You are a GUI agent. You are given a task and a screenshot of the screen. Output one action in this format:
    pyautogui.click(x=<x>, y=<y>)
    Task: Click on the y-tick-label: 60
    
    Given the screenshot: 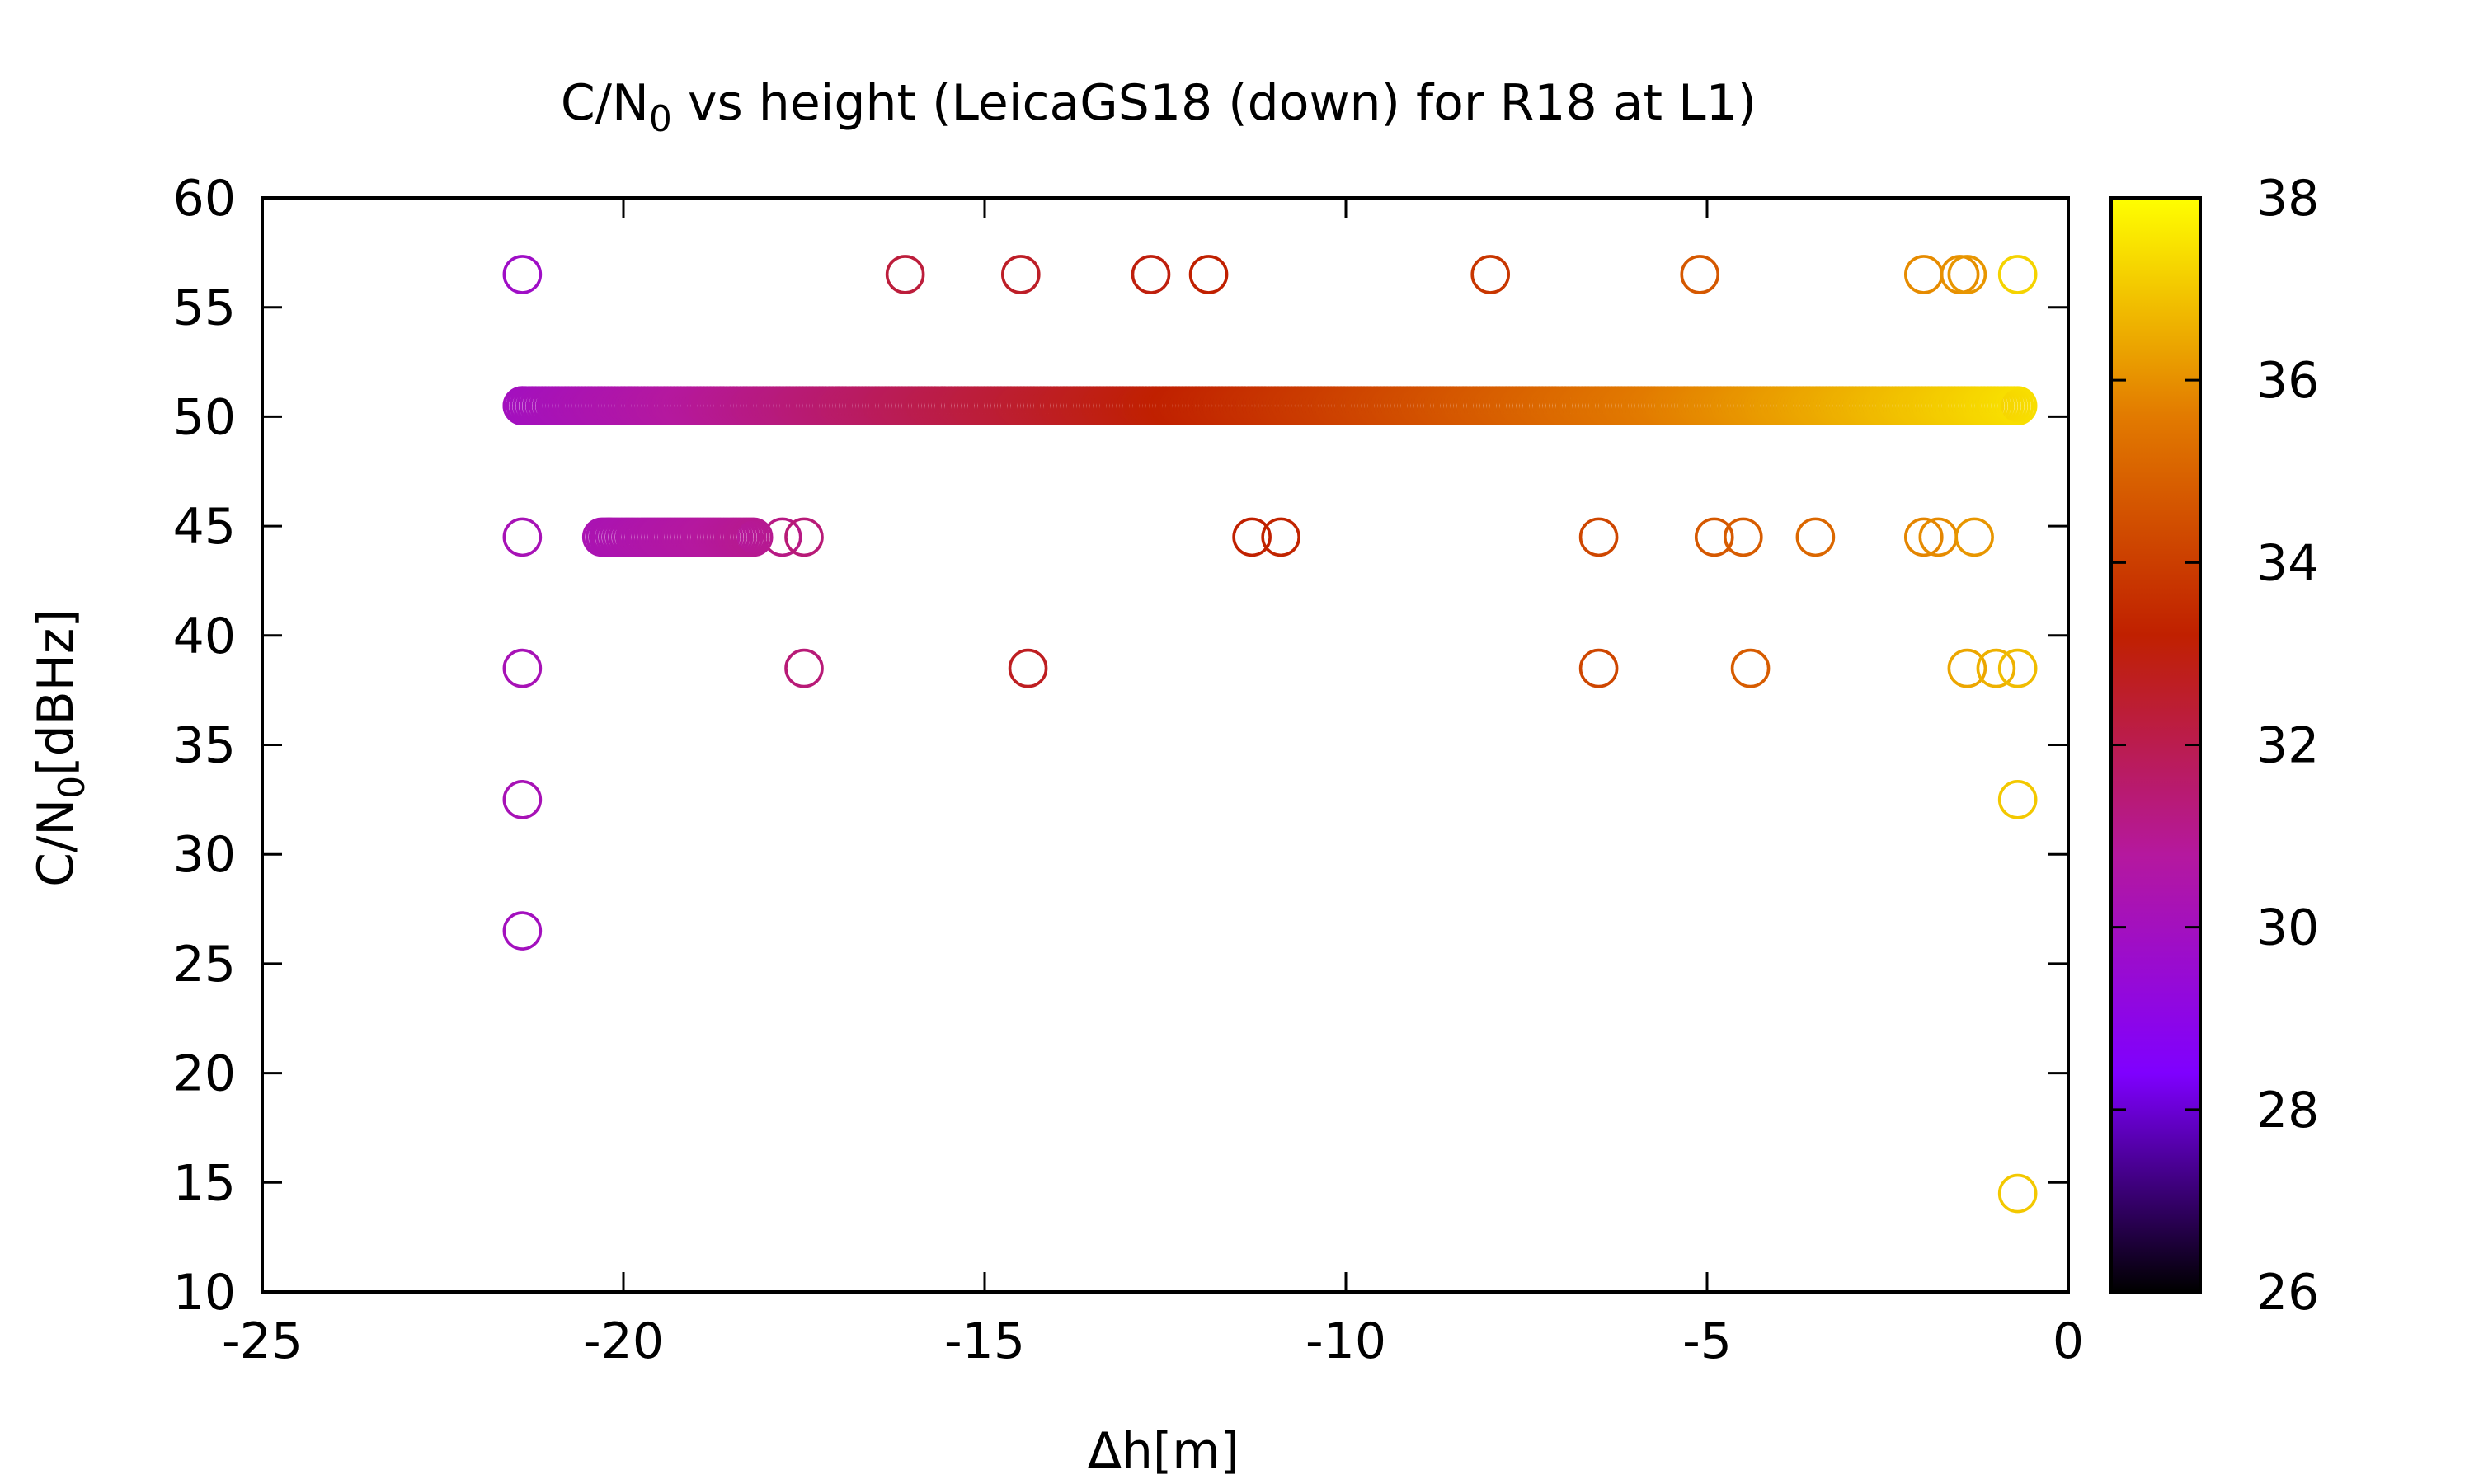 What is the action you would take?
    pyautogui.click(x=204, y=199)
    